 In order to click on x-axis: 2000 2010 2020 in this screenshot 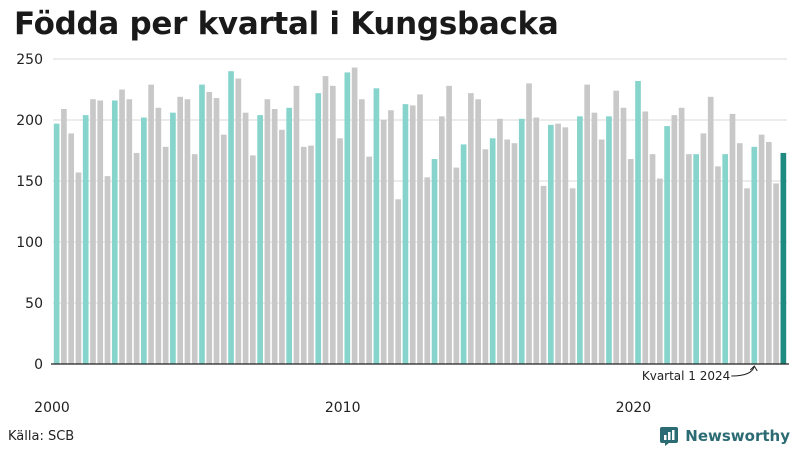, I will do `click(411, 389)`.